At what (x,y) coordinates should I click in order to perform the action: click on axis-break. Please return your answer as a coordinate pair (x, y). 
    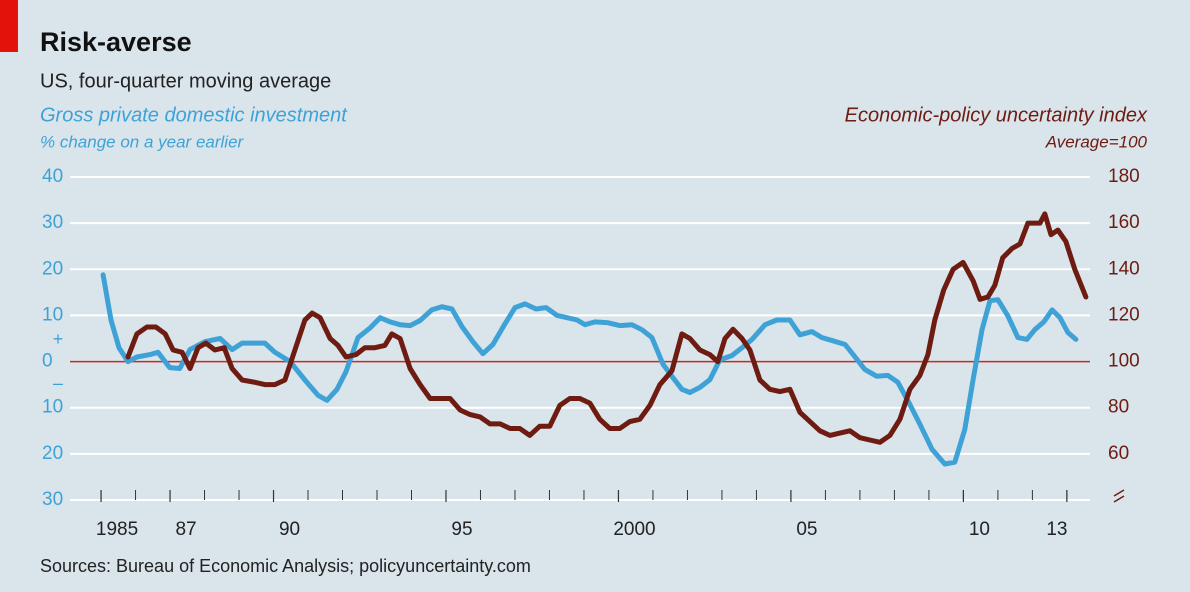
    Looking at the image, I should click on (1119, 496).